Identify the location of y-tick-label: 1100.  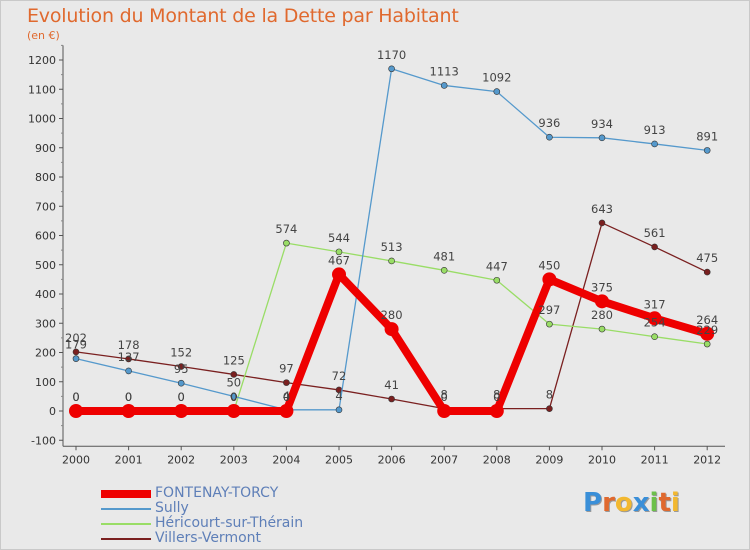
(42, 89).